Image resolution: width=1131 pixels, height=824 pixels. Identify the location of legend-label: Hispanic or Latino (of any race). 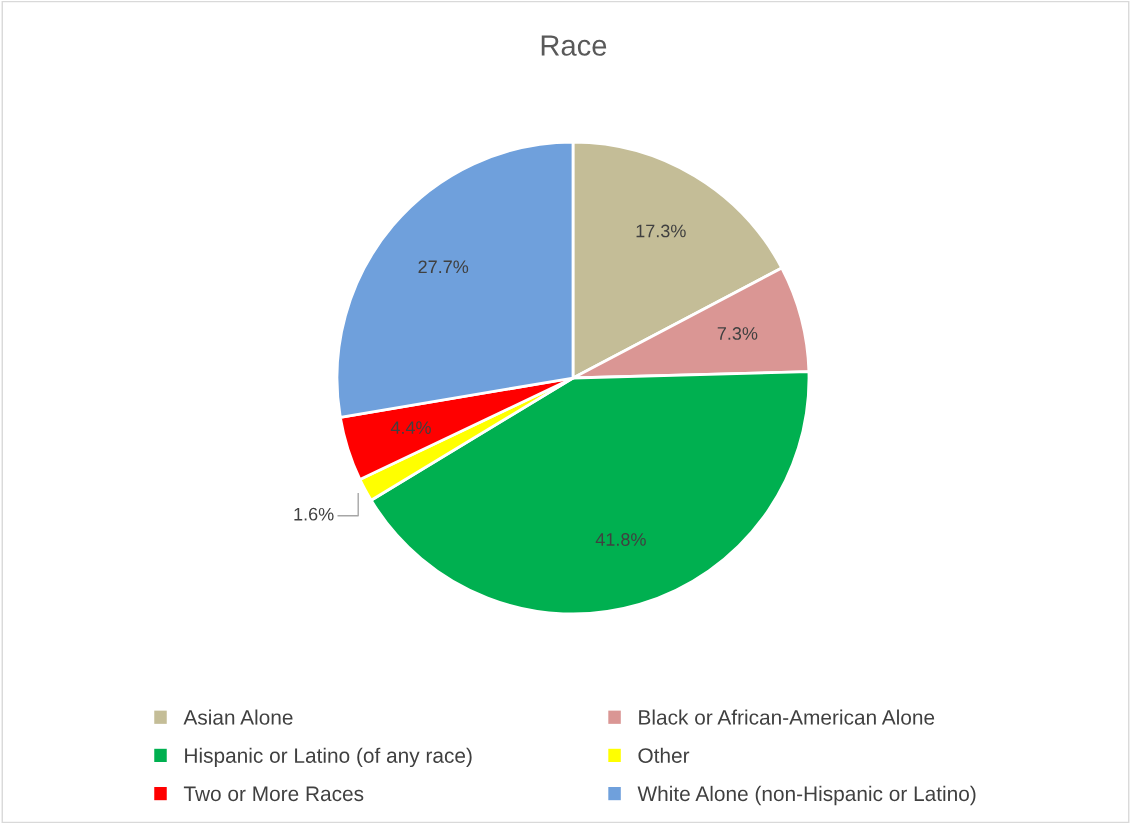
(328, 757).